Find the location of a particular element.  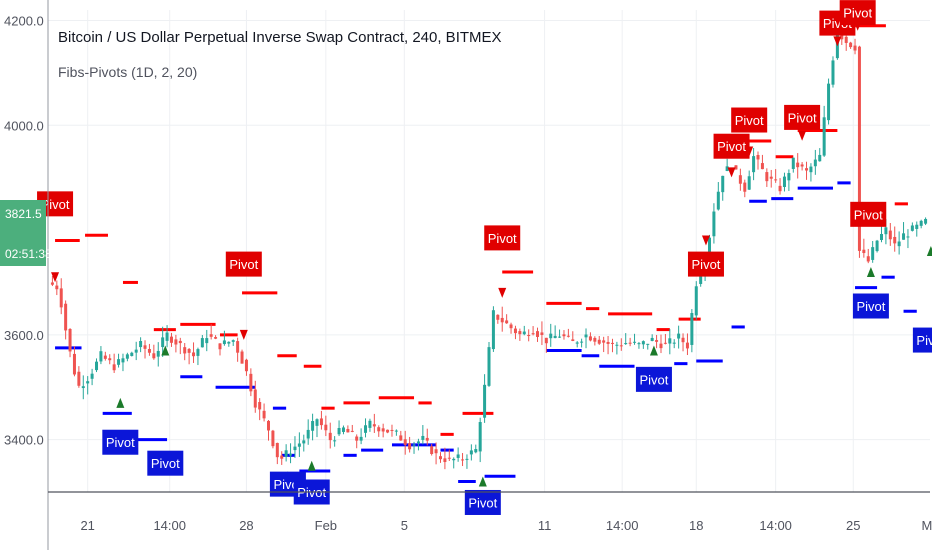

bar-countdown: 02:51:38 is located at coordinates (28, 254).